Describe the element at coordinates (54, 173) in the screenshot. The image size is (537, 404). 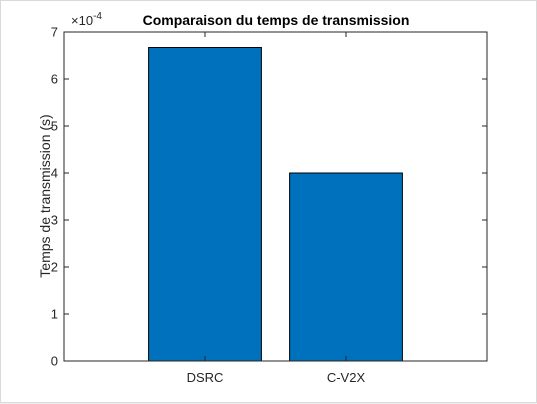
I see `y-tick-label: 4` at that location.